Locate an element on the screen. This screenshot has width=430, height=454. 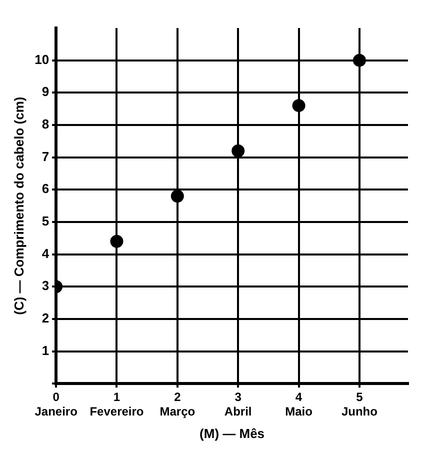
y-tick-label: 9 is located at coordinates (46, 92).